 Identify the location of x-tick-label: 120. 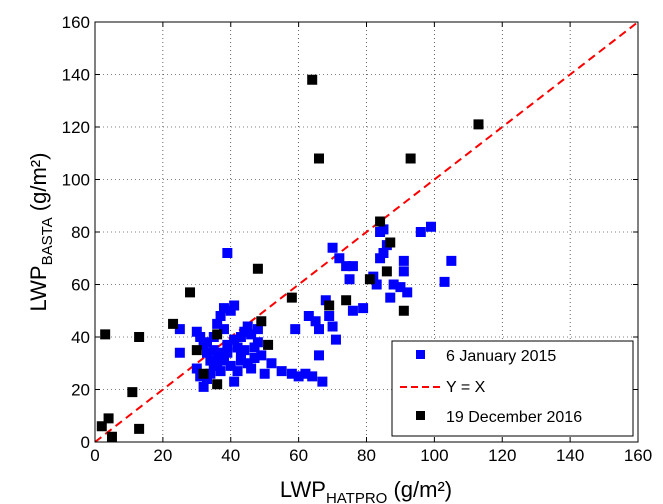
(502, 455).